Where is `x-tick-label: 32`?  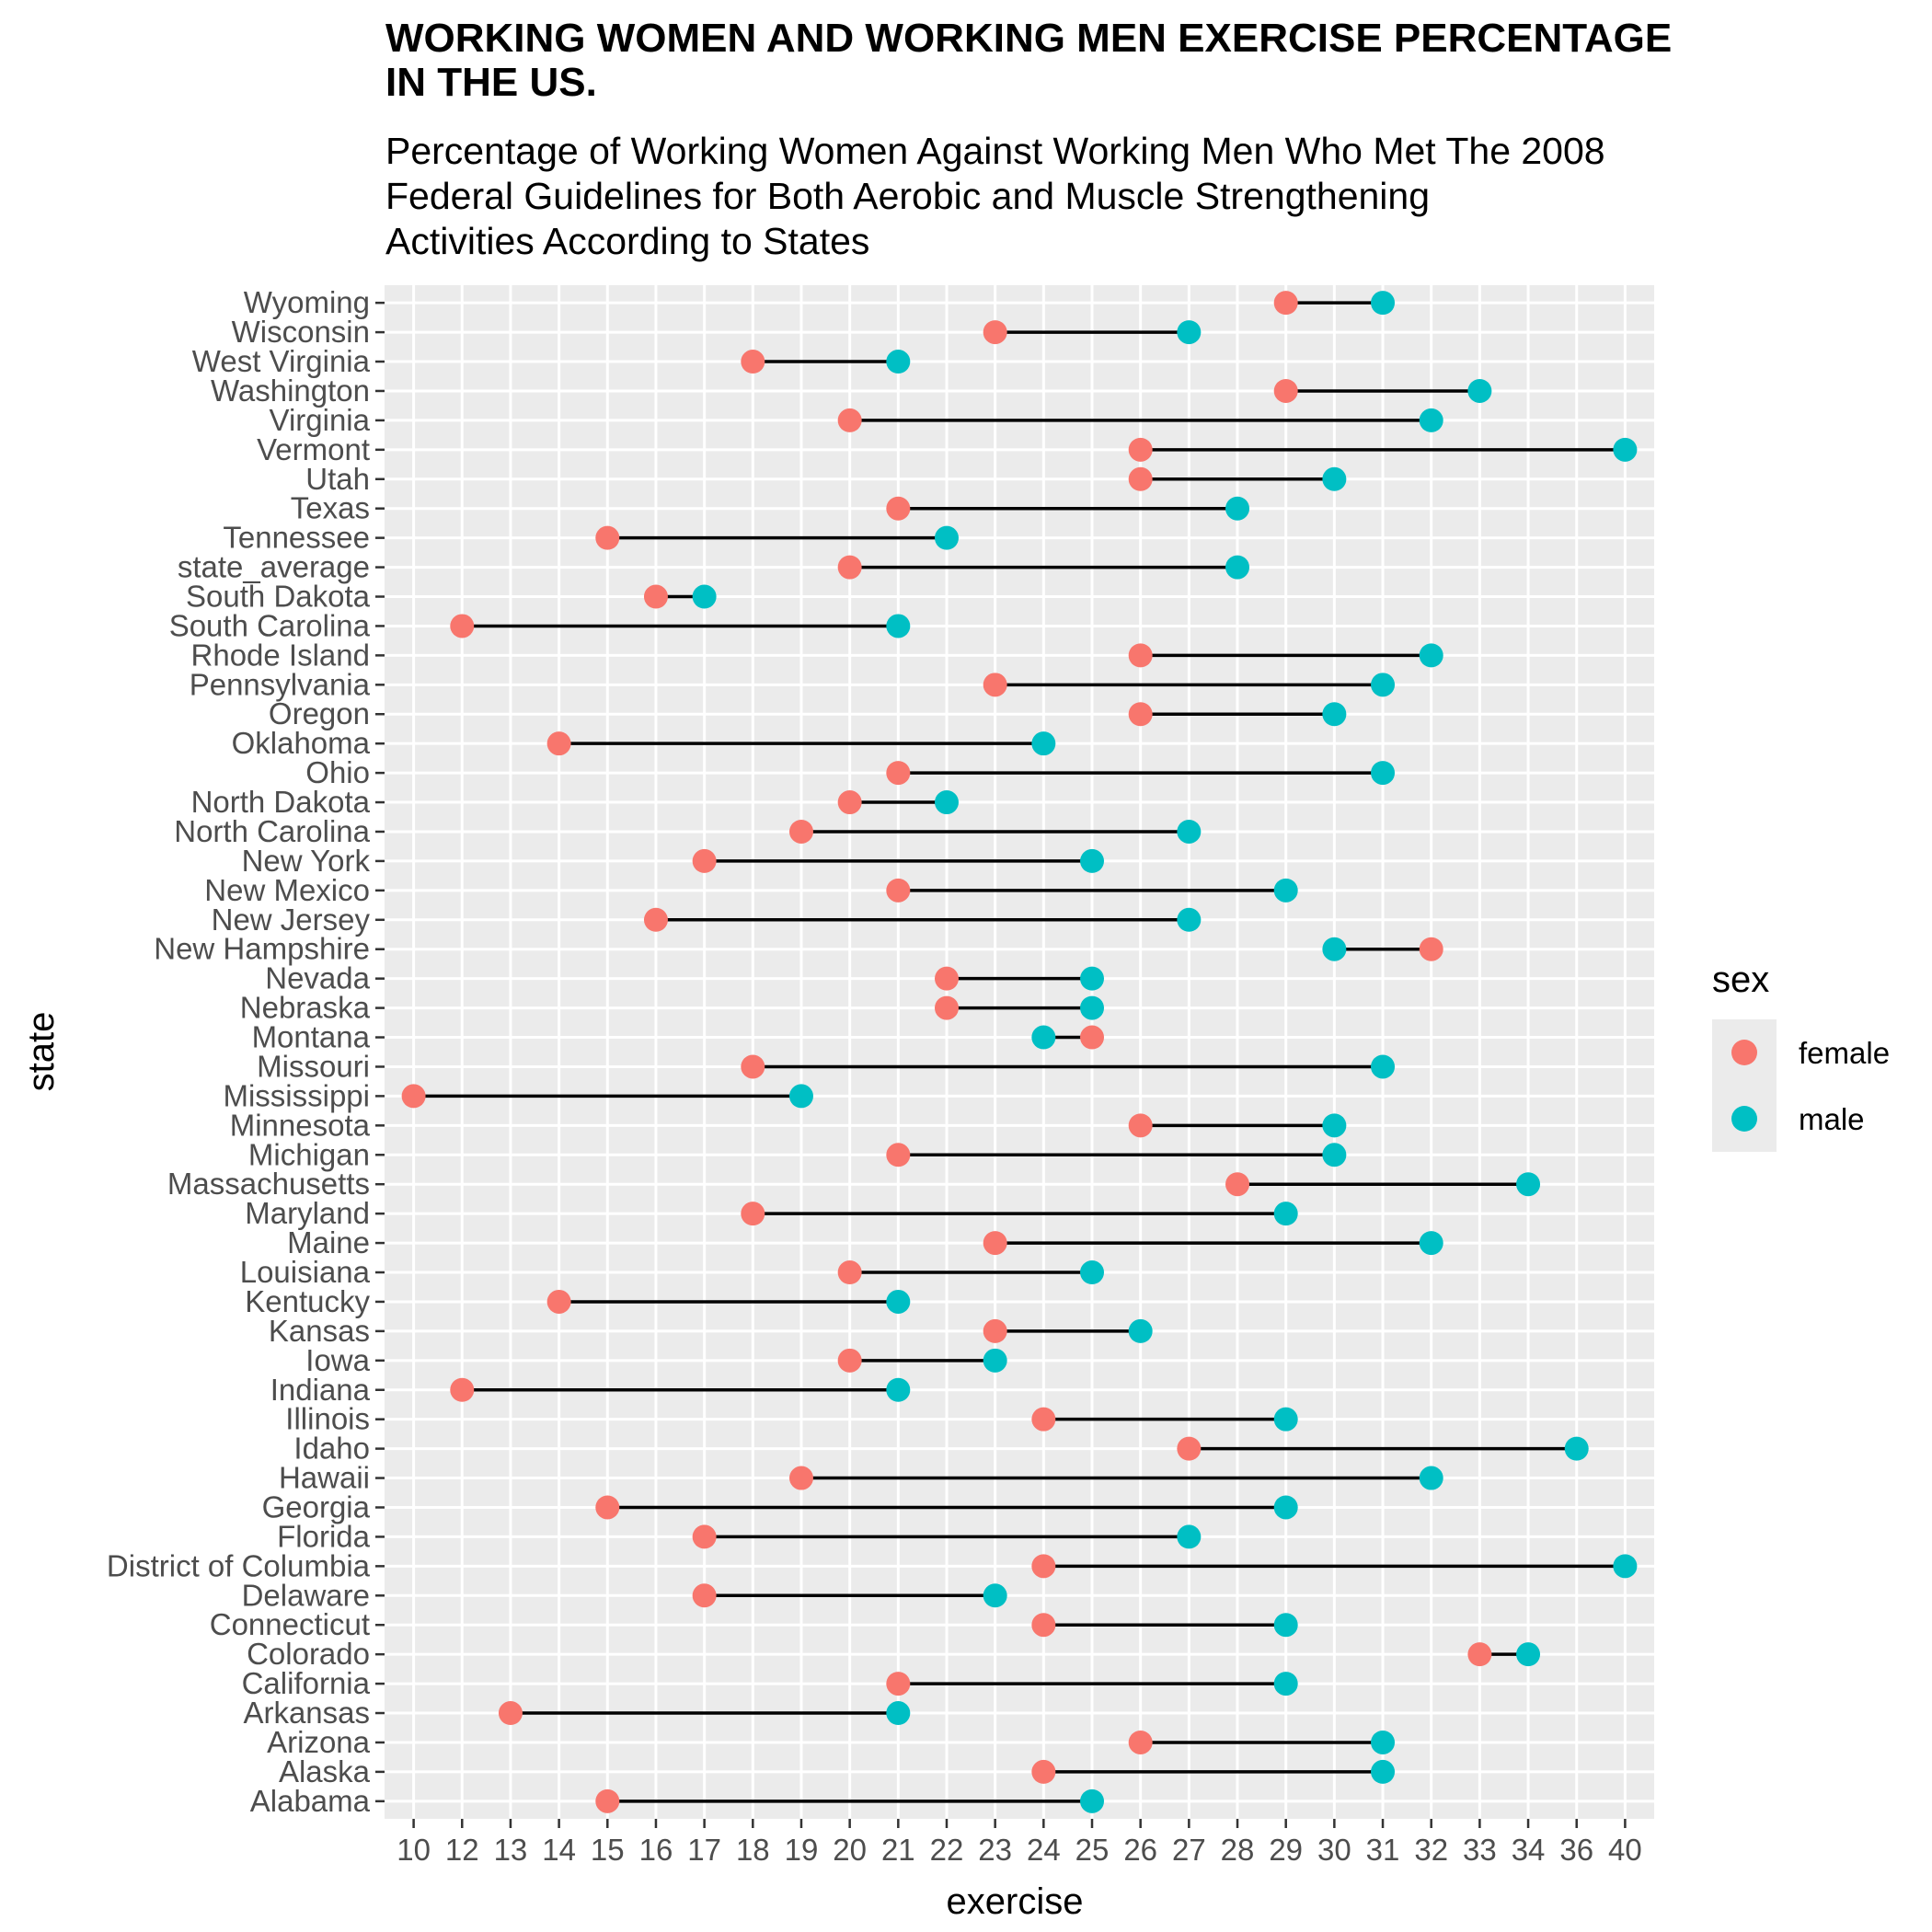
x-tick-label: 32 is located at coordinates (1431, 1850).